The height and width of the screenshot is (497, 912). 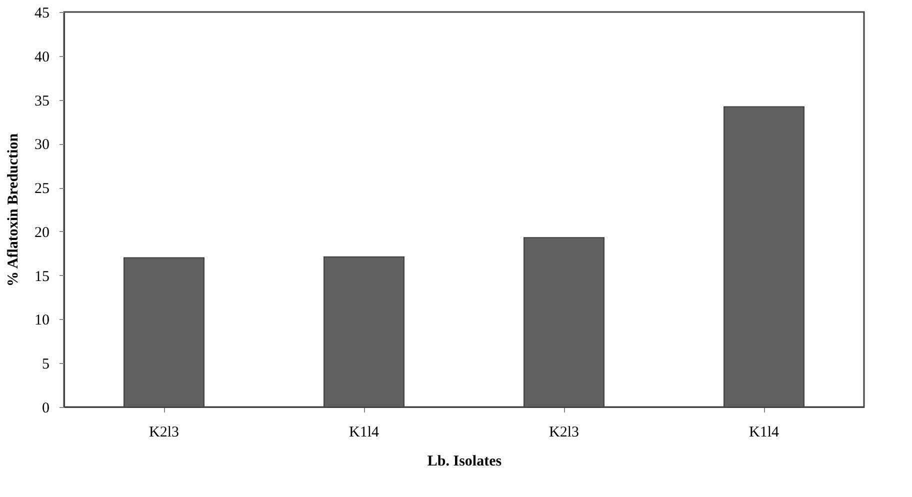 I want to click on y-tick-label: 35, so click(x=42, y=101).